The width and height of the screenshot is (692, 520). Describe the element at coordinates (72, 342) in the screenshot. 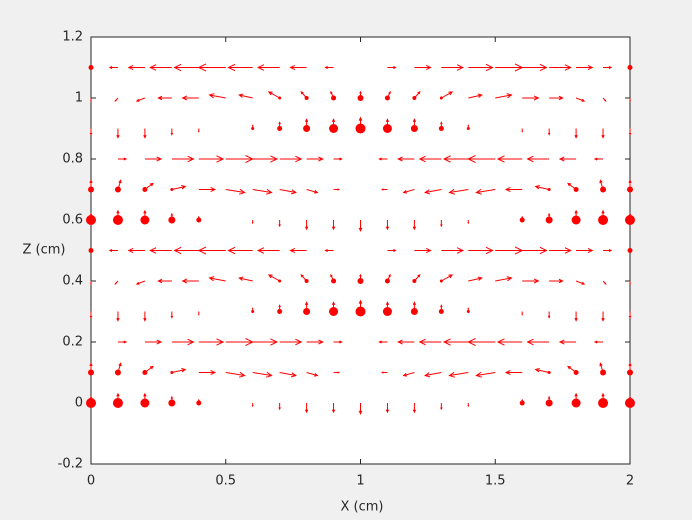

I see `y-tick-label: 0.2` at that location.